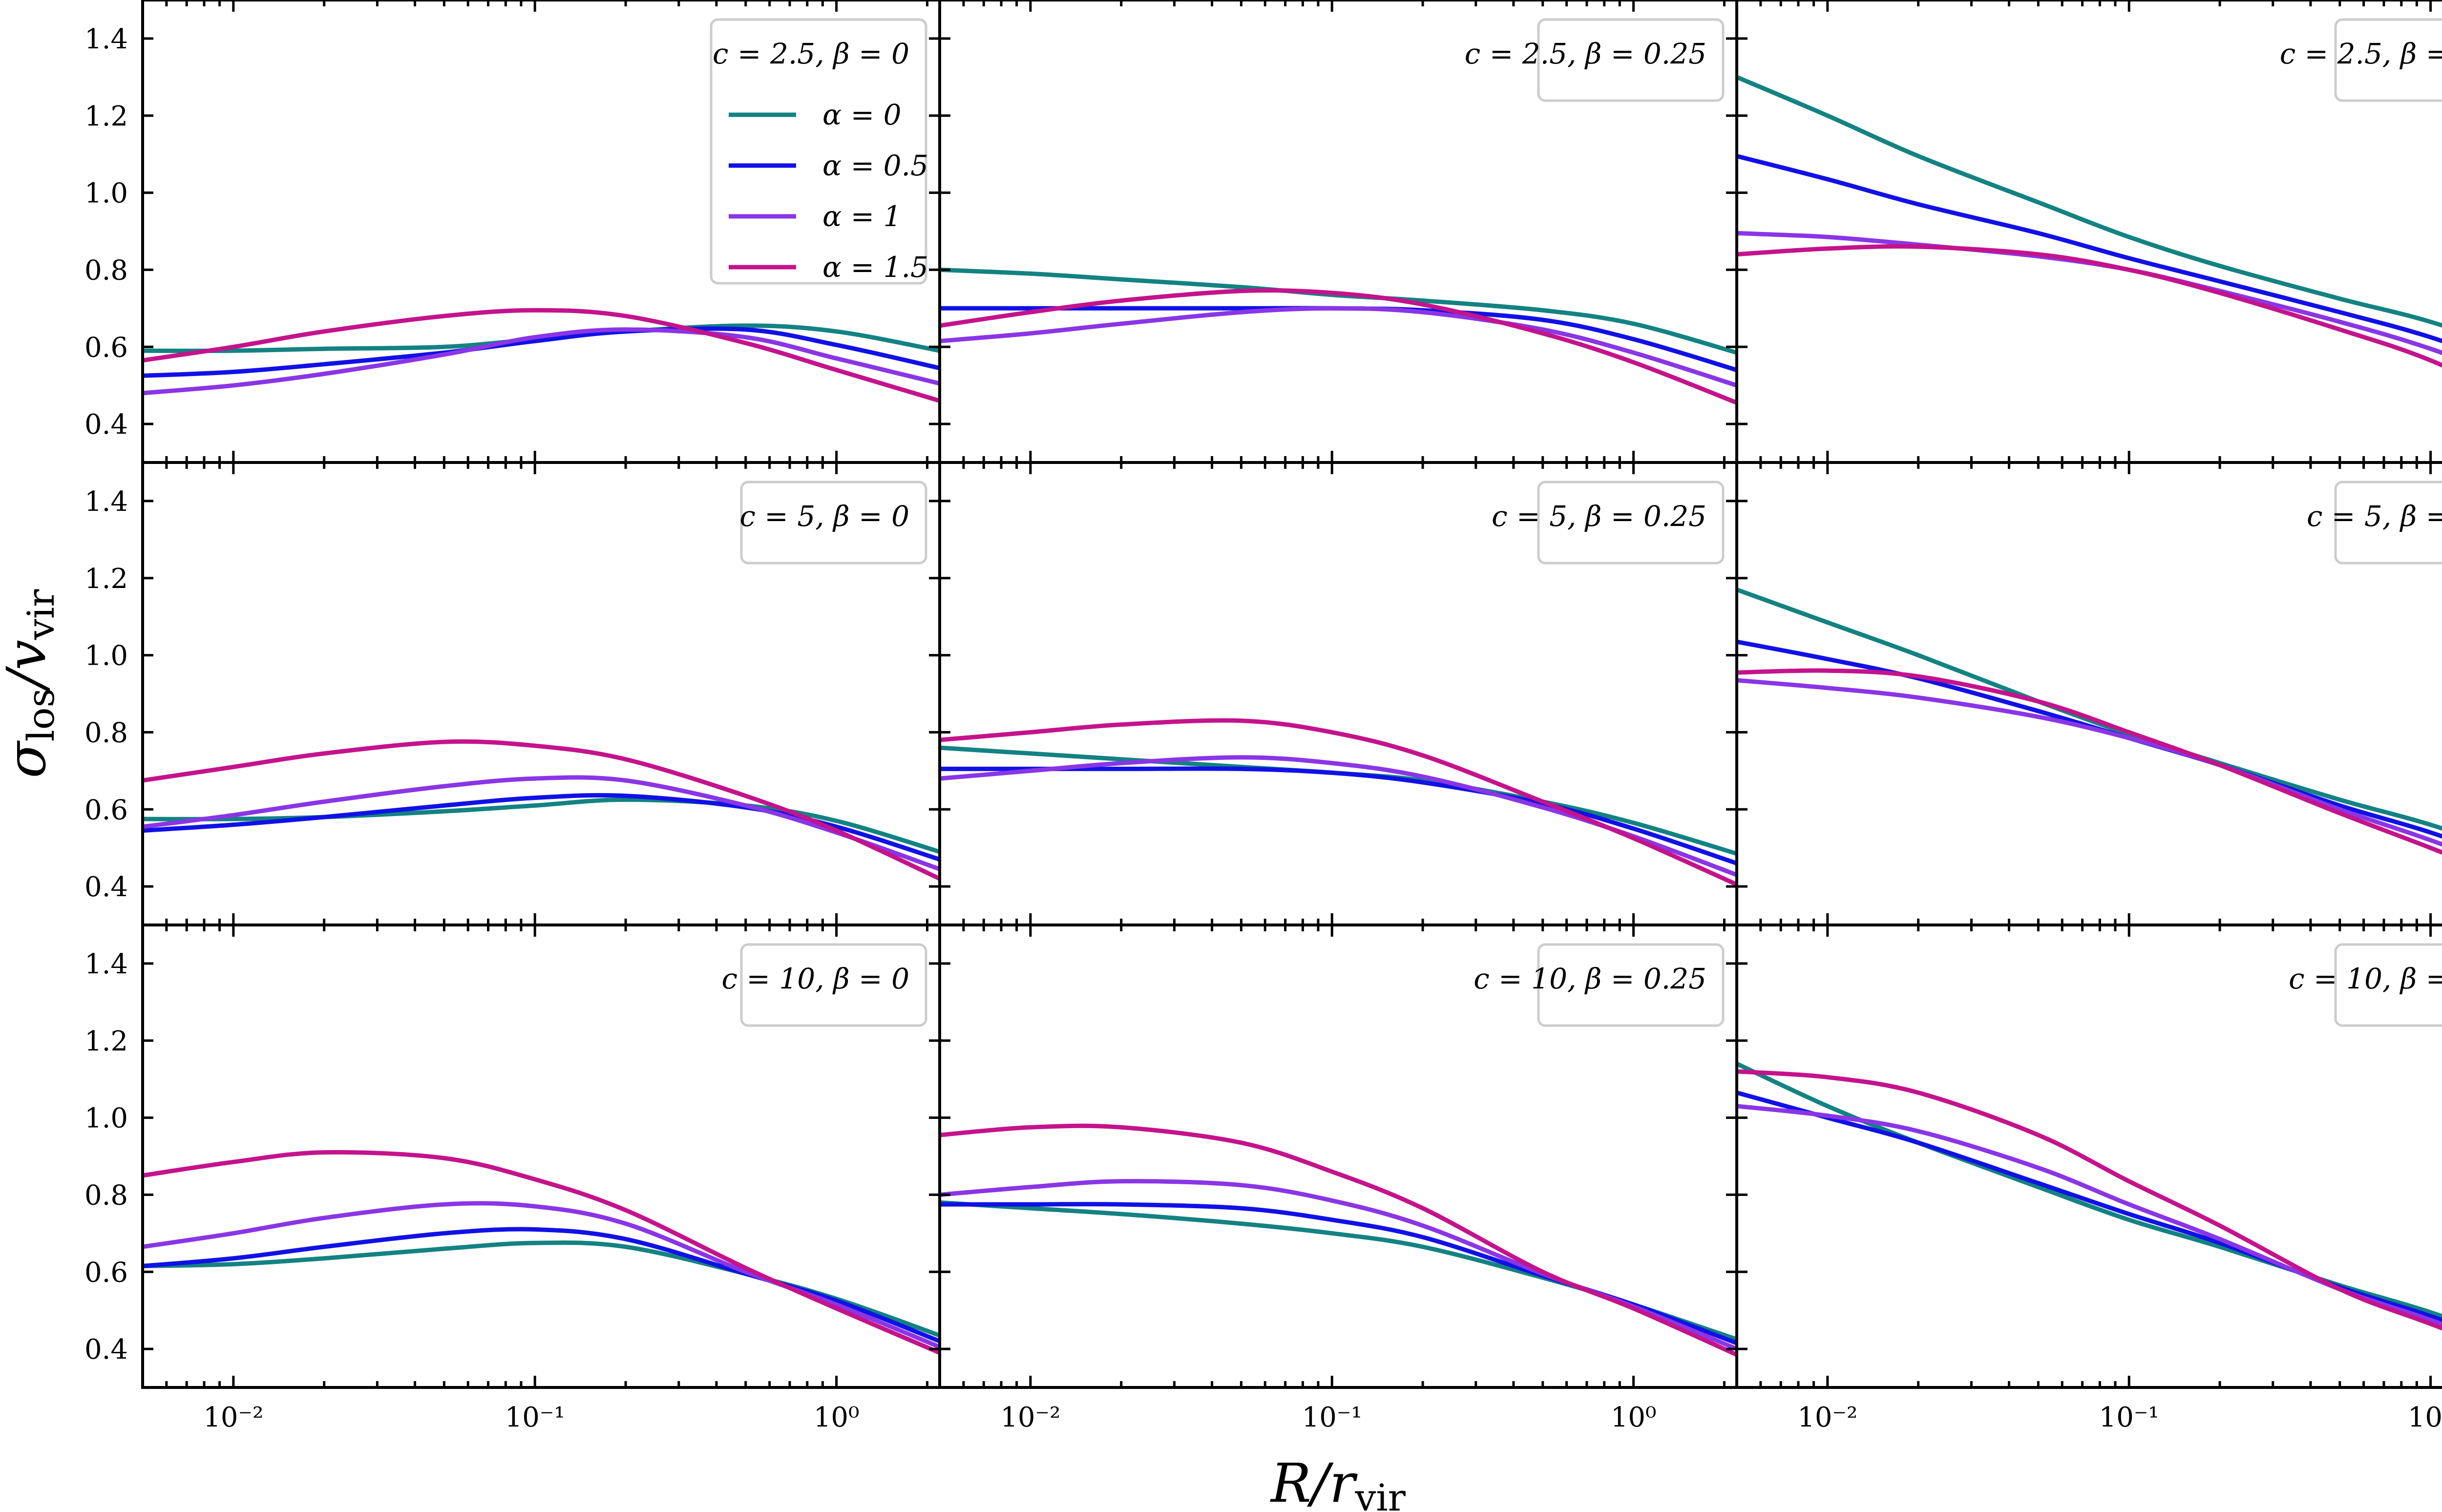 The image size is (2442, 1512). Describe the element at coordinates (875, 267) in the screenshot. I see `legend-label-3: α = 1.5` at that location.